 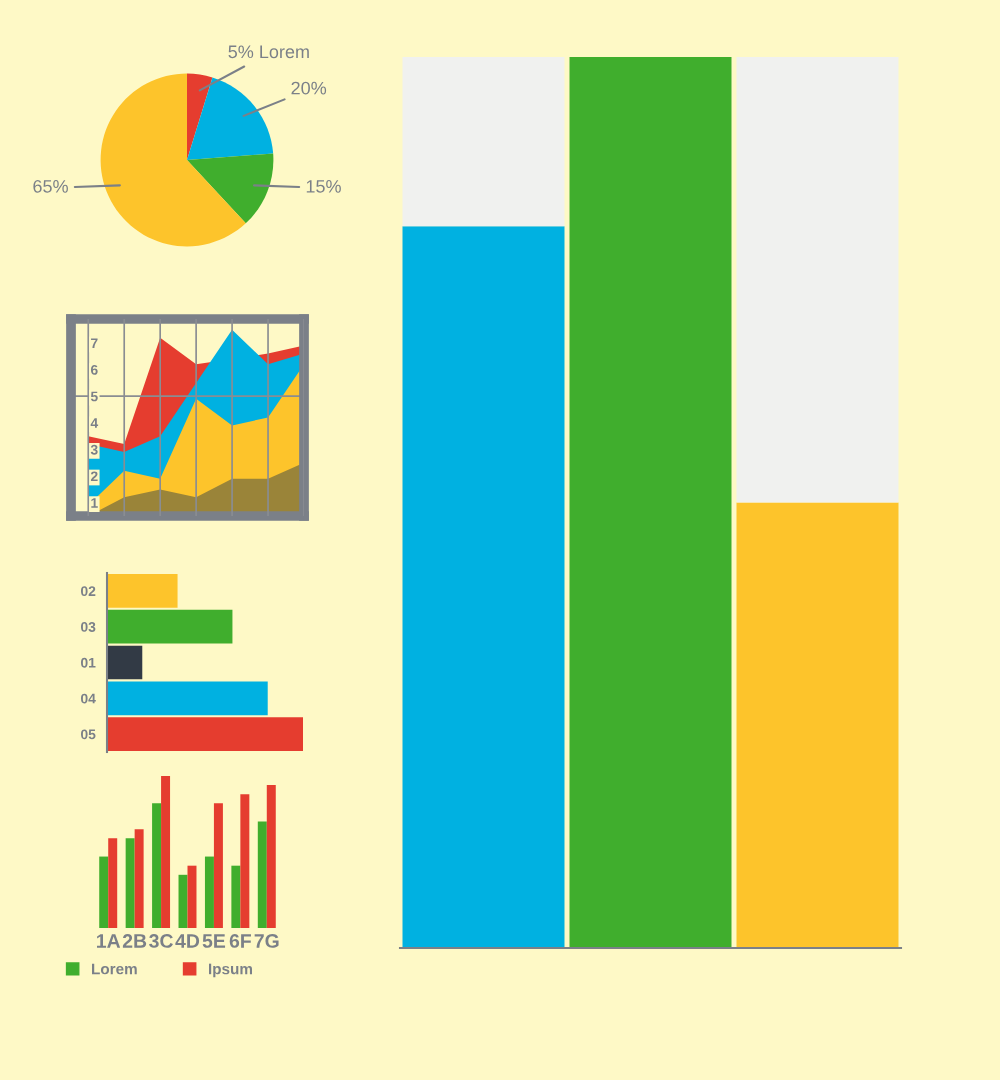 I want to click on legend-label: Ipsum, so click(x=230, y=970).